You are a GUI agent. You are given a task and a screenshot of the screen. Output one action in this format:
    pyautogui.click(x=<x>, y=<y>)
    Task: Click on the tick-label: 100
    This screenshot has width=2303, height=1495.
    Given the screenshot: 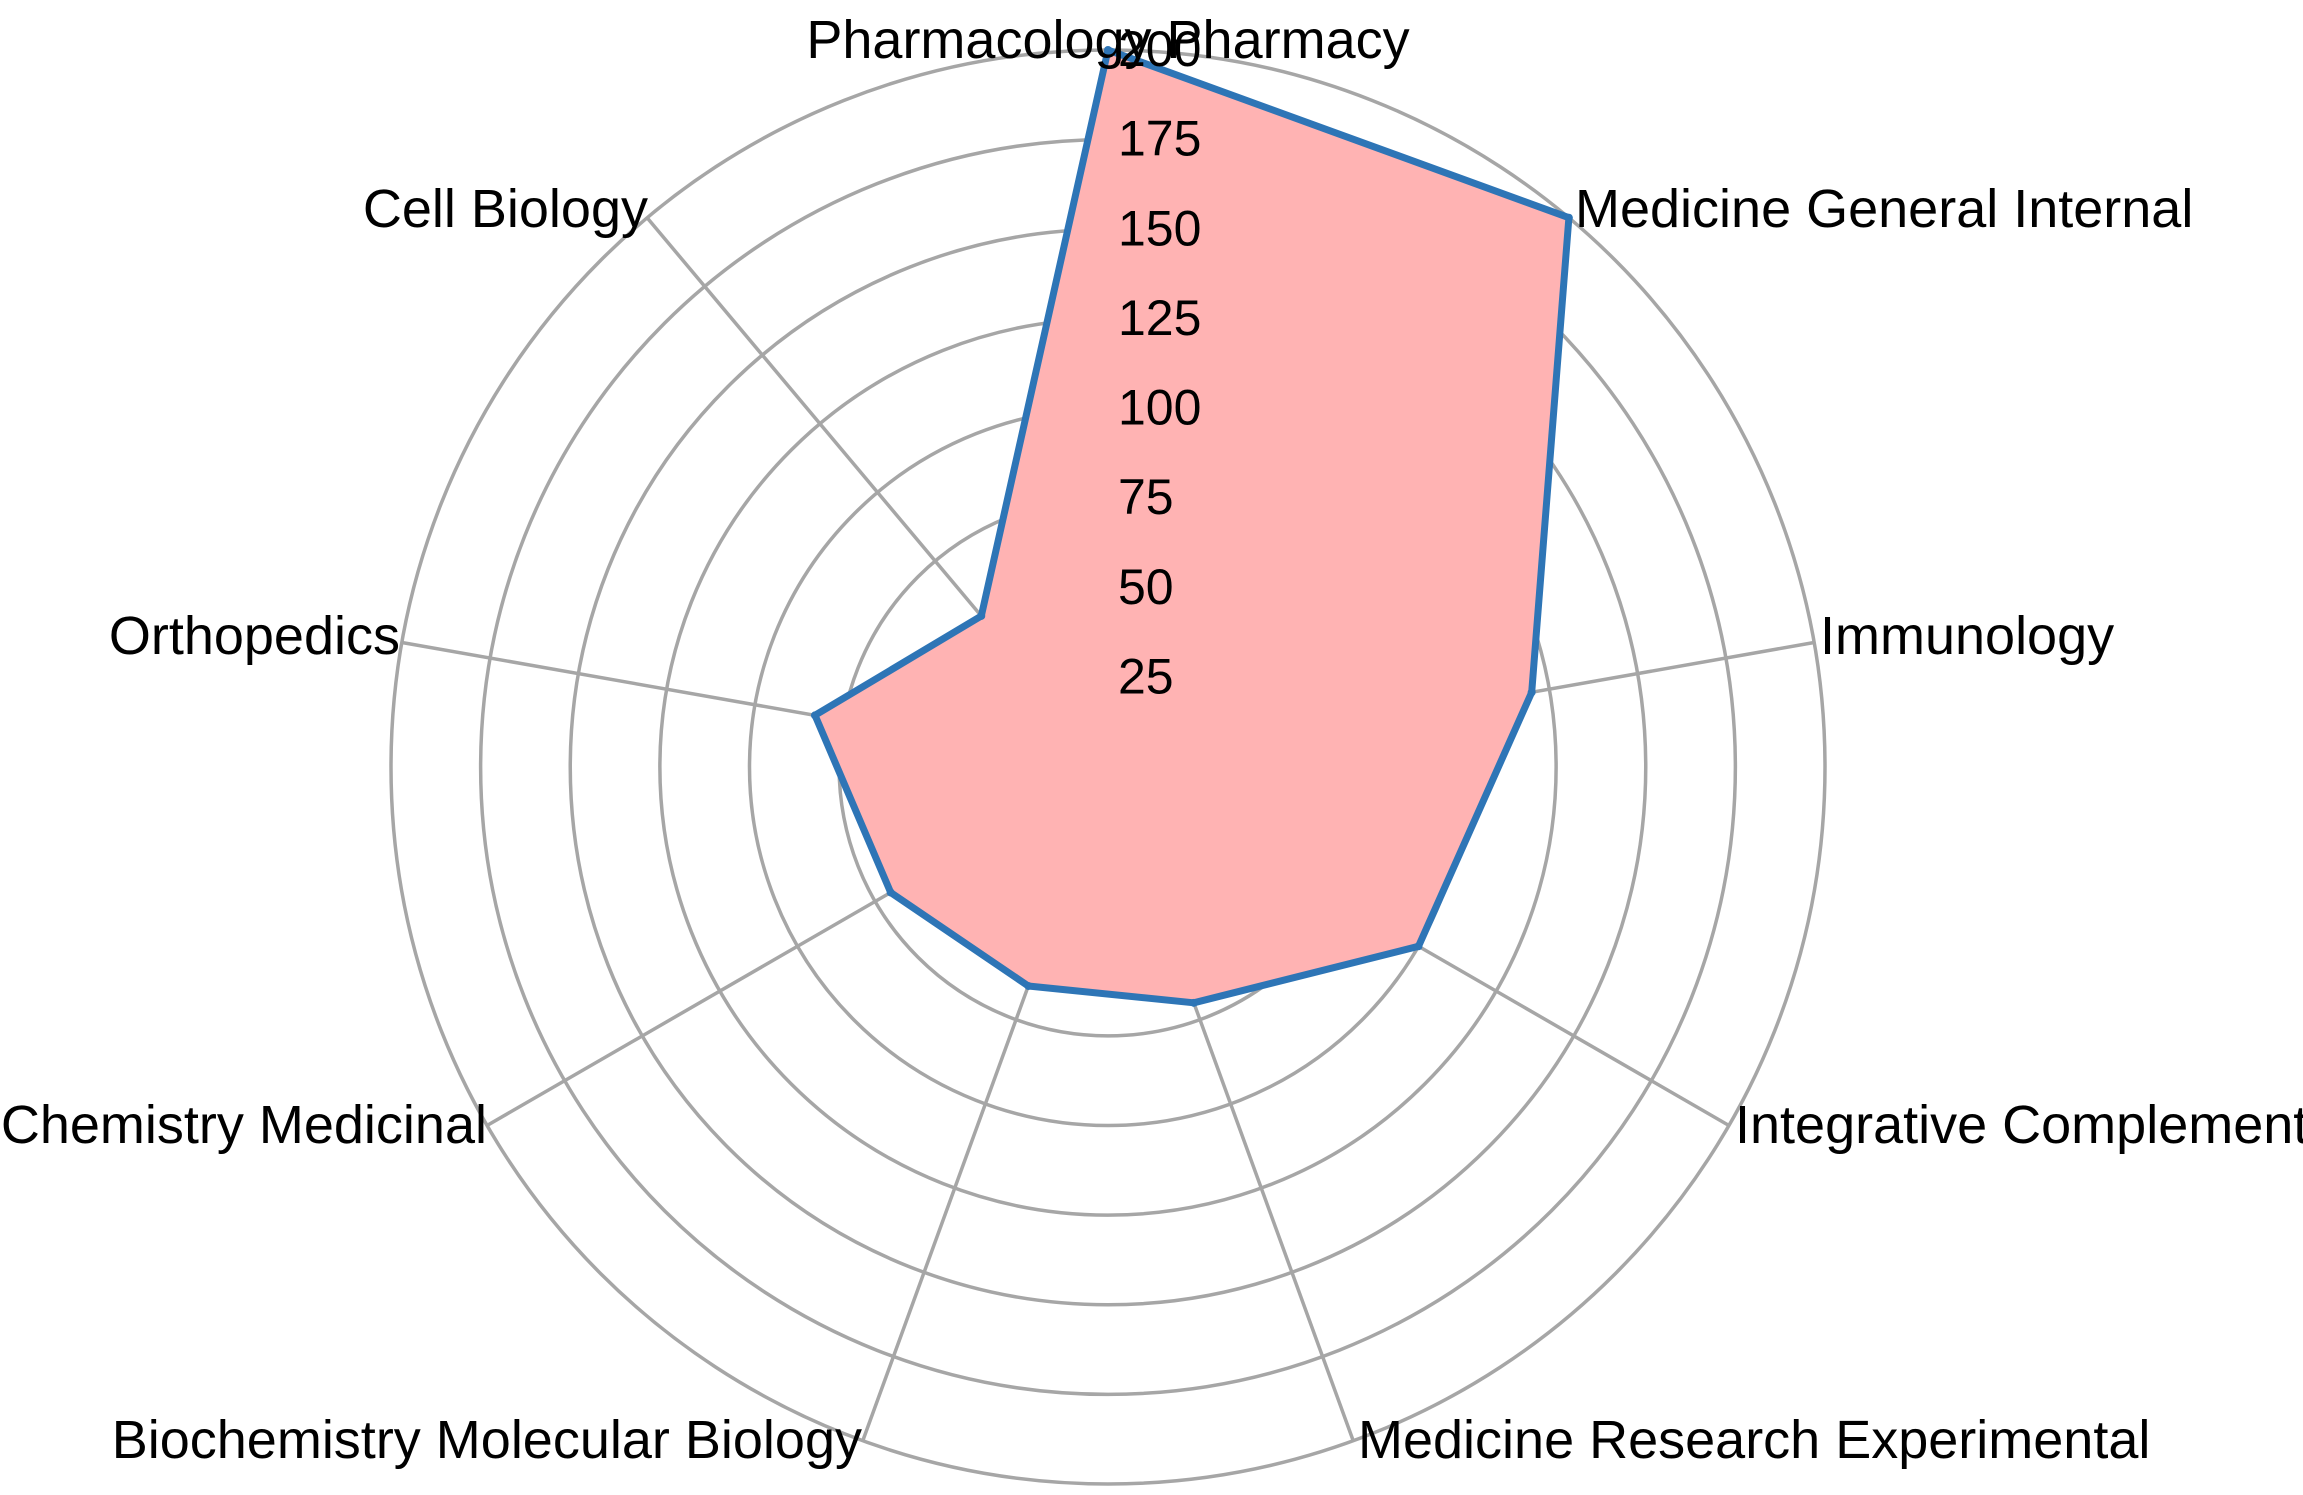 What is the action you would take?
    pyautogui.click(x=1159, y=408)
    